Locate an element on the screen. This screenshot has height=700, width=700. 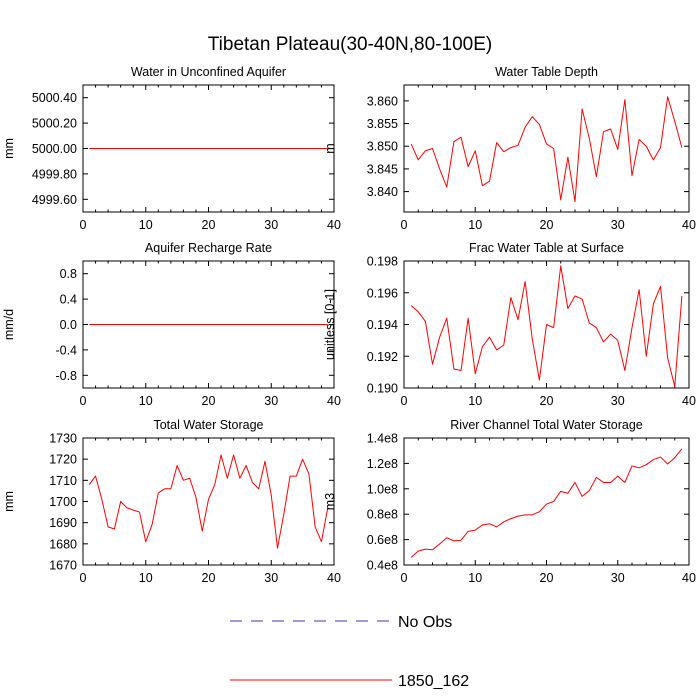
y-tick-label: 4999.60 is located at coordinates (54, 200).